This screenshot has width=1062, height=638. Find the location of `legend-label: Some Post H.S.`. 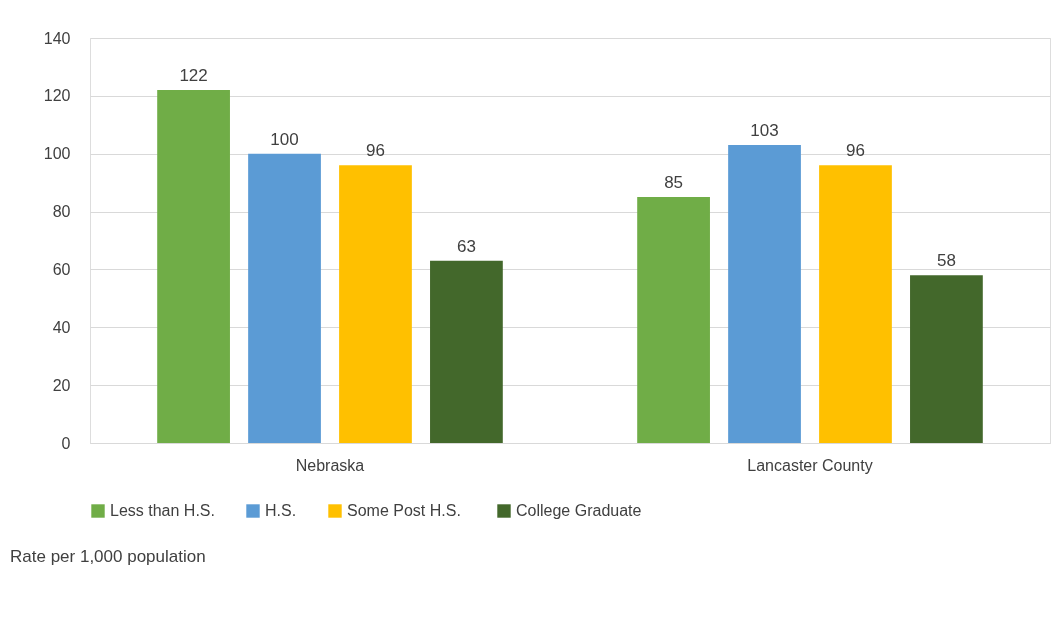

legend-label: Some Post H.S. is located at coordinates (404, 510).